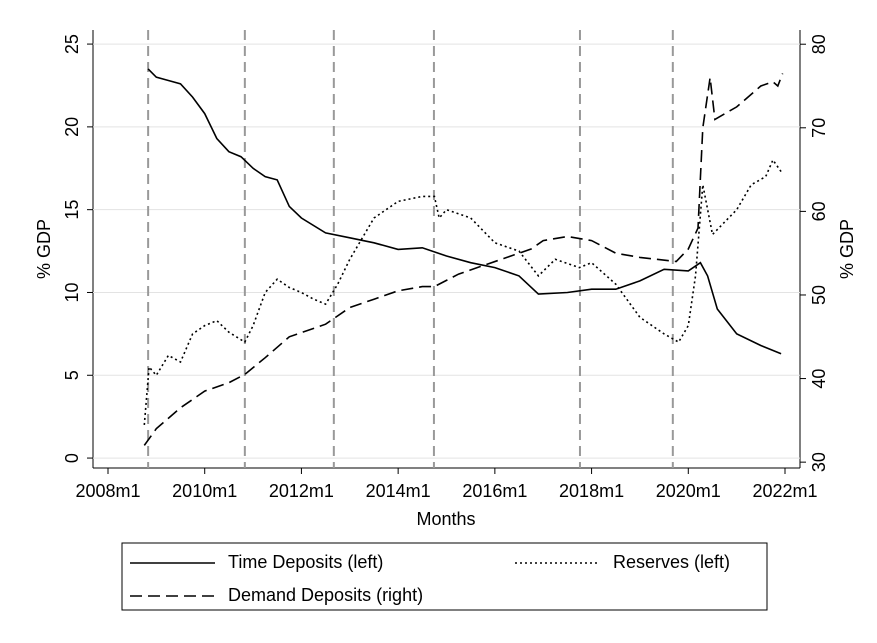 This screenshot has width=877, height=643. Describe the element at coordinates (444, 576) in the screenshot. I see `legend-box` at that location.